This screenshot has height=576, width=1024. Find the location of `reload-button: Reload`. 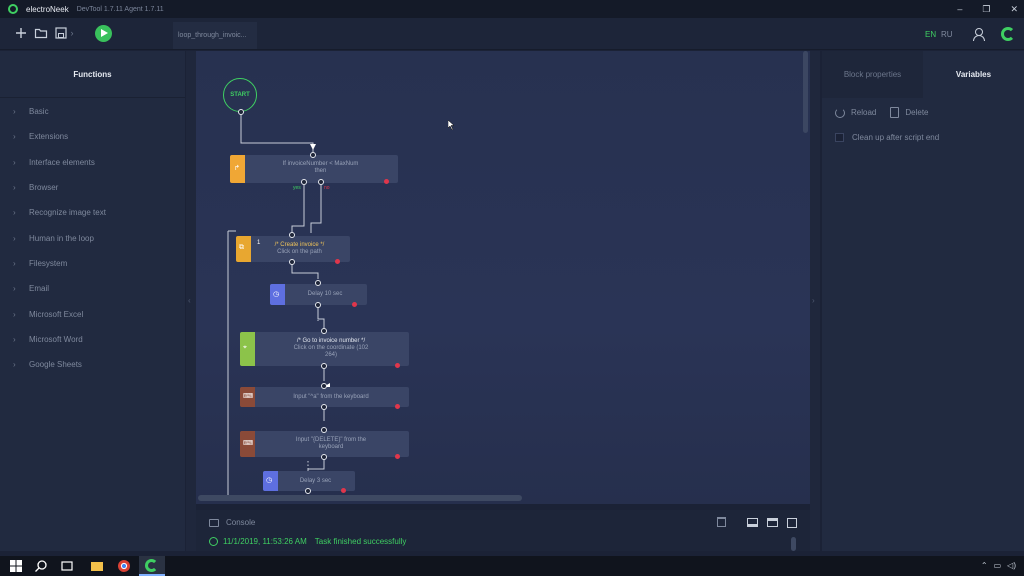

reload-button: Reload is located at coordinates (856, 112).